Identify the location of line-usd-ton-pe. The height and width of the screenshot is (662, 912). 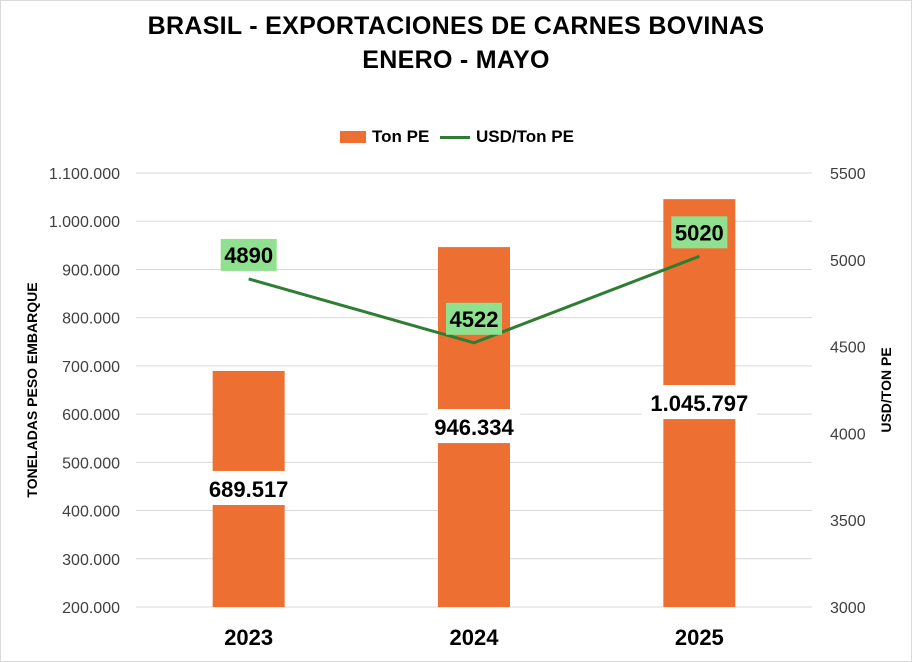
(474, 299).